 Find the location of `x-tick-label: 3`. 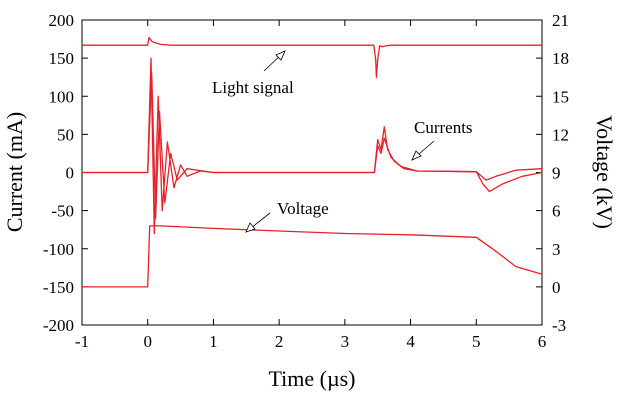

x-tick-label: 3 is located at coordinates (345, 341).